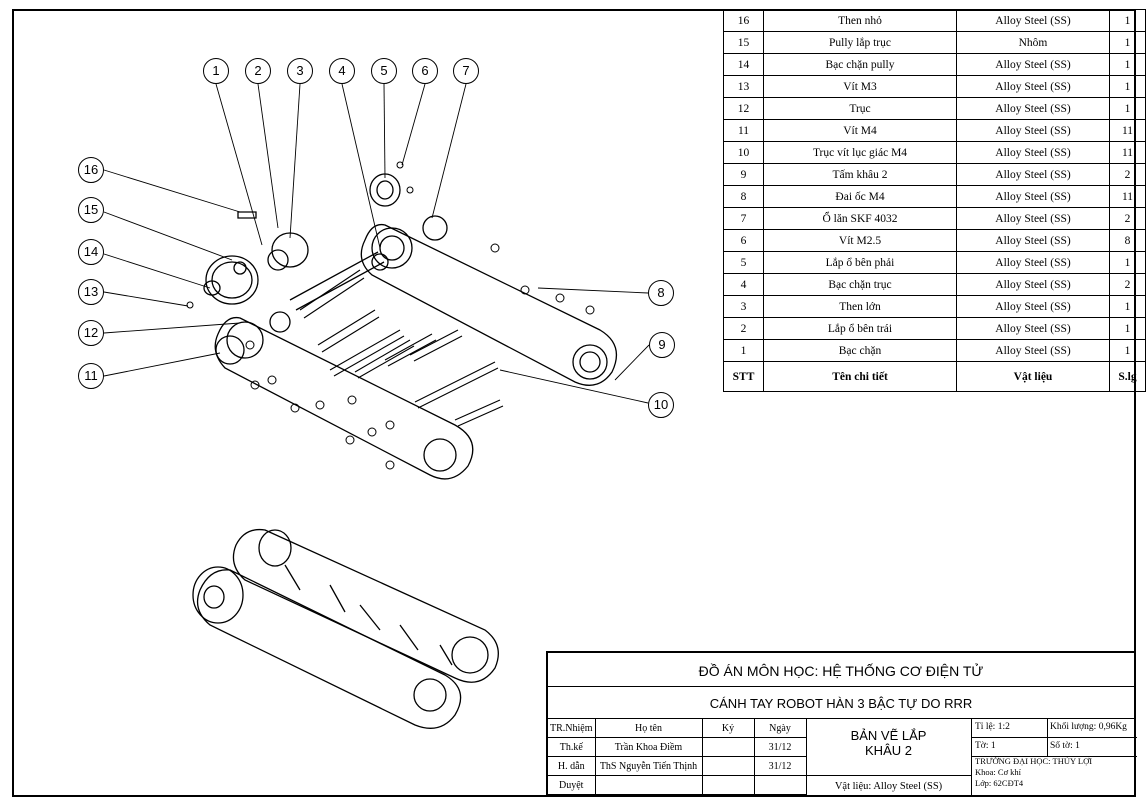 This screenshot has height=802, width=1148. What do you see at coordinates (91, 333) in the screenshot?
I see `balloon-12: 12` at bounding box center [91, 333].